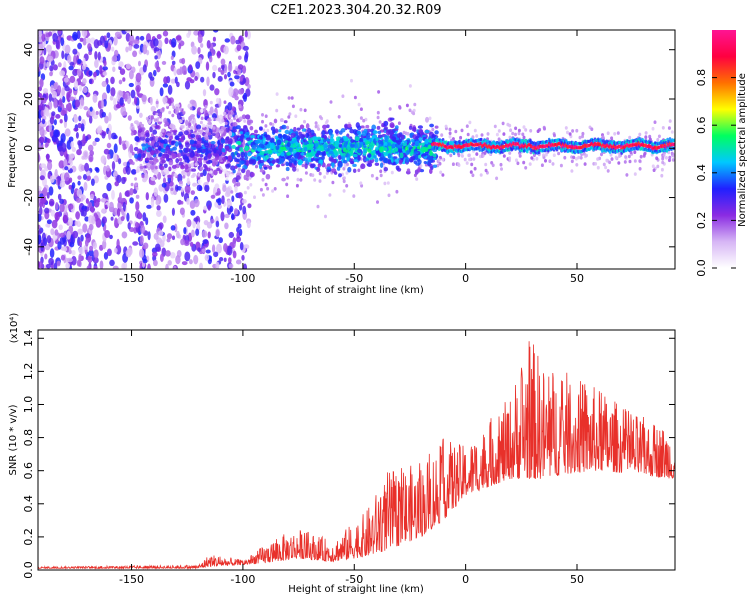  Describe the element at coordinates (14, 328) in the screenshot. I see `snr-multiplier-label: (x10⁴)` at that location.